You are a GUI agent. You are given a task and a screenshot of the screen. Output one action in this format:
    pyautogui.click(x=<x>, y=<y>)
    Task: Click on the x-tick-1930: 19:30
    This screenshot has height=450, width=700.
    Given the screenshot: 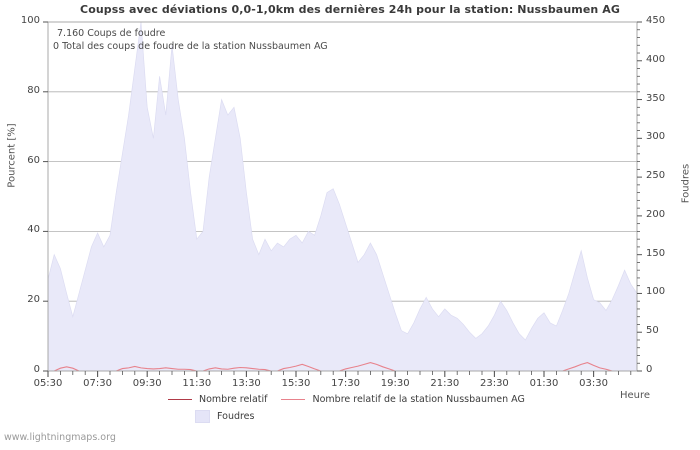 What is the action you would take?
    pyautogui.click(x=395, y=383)
    